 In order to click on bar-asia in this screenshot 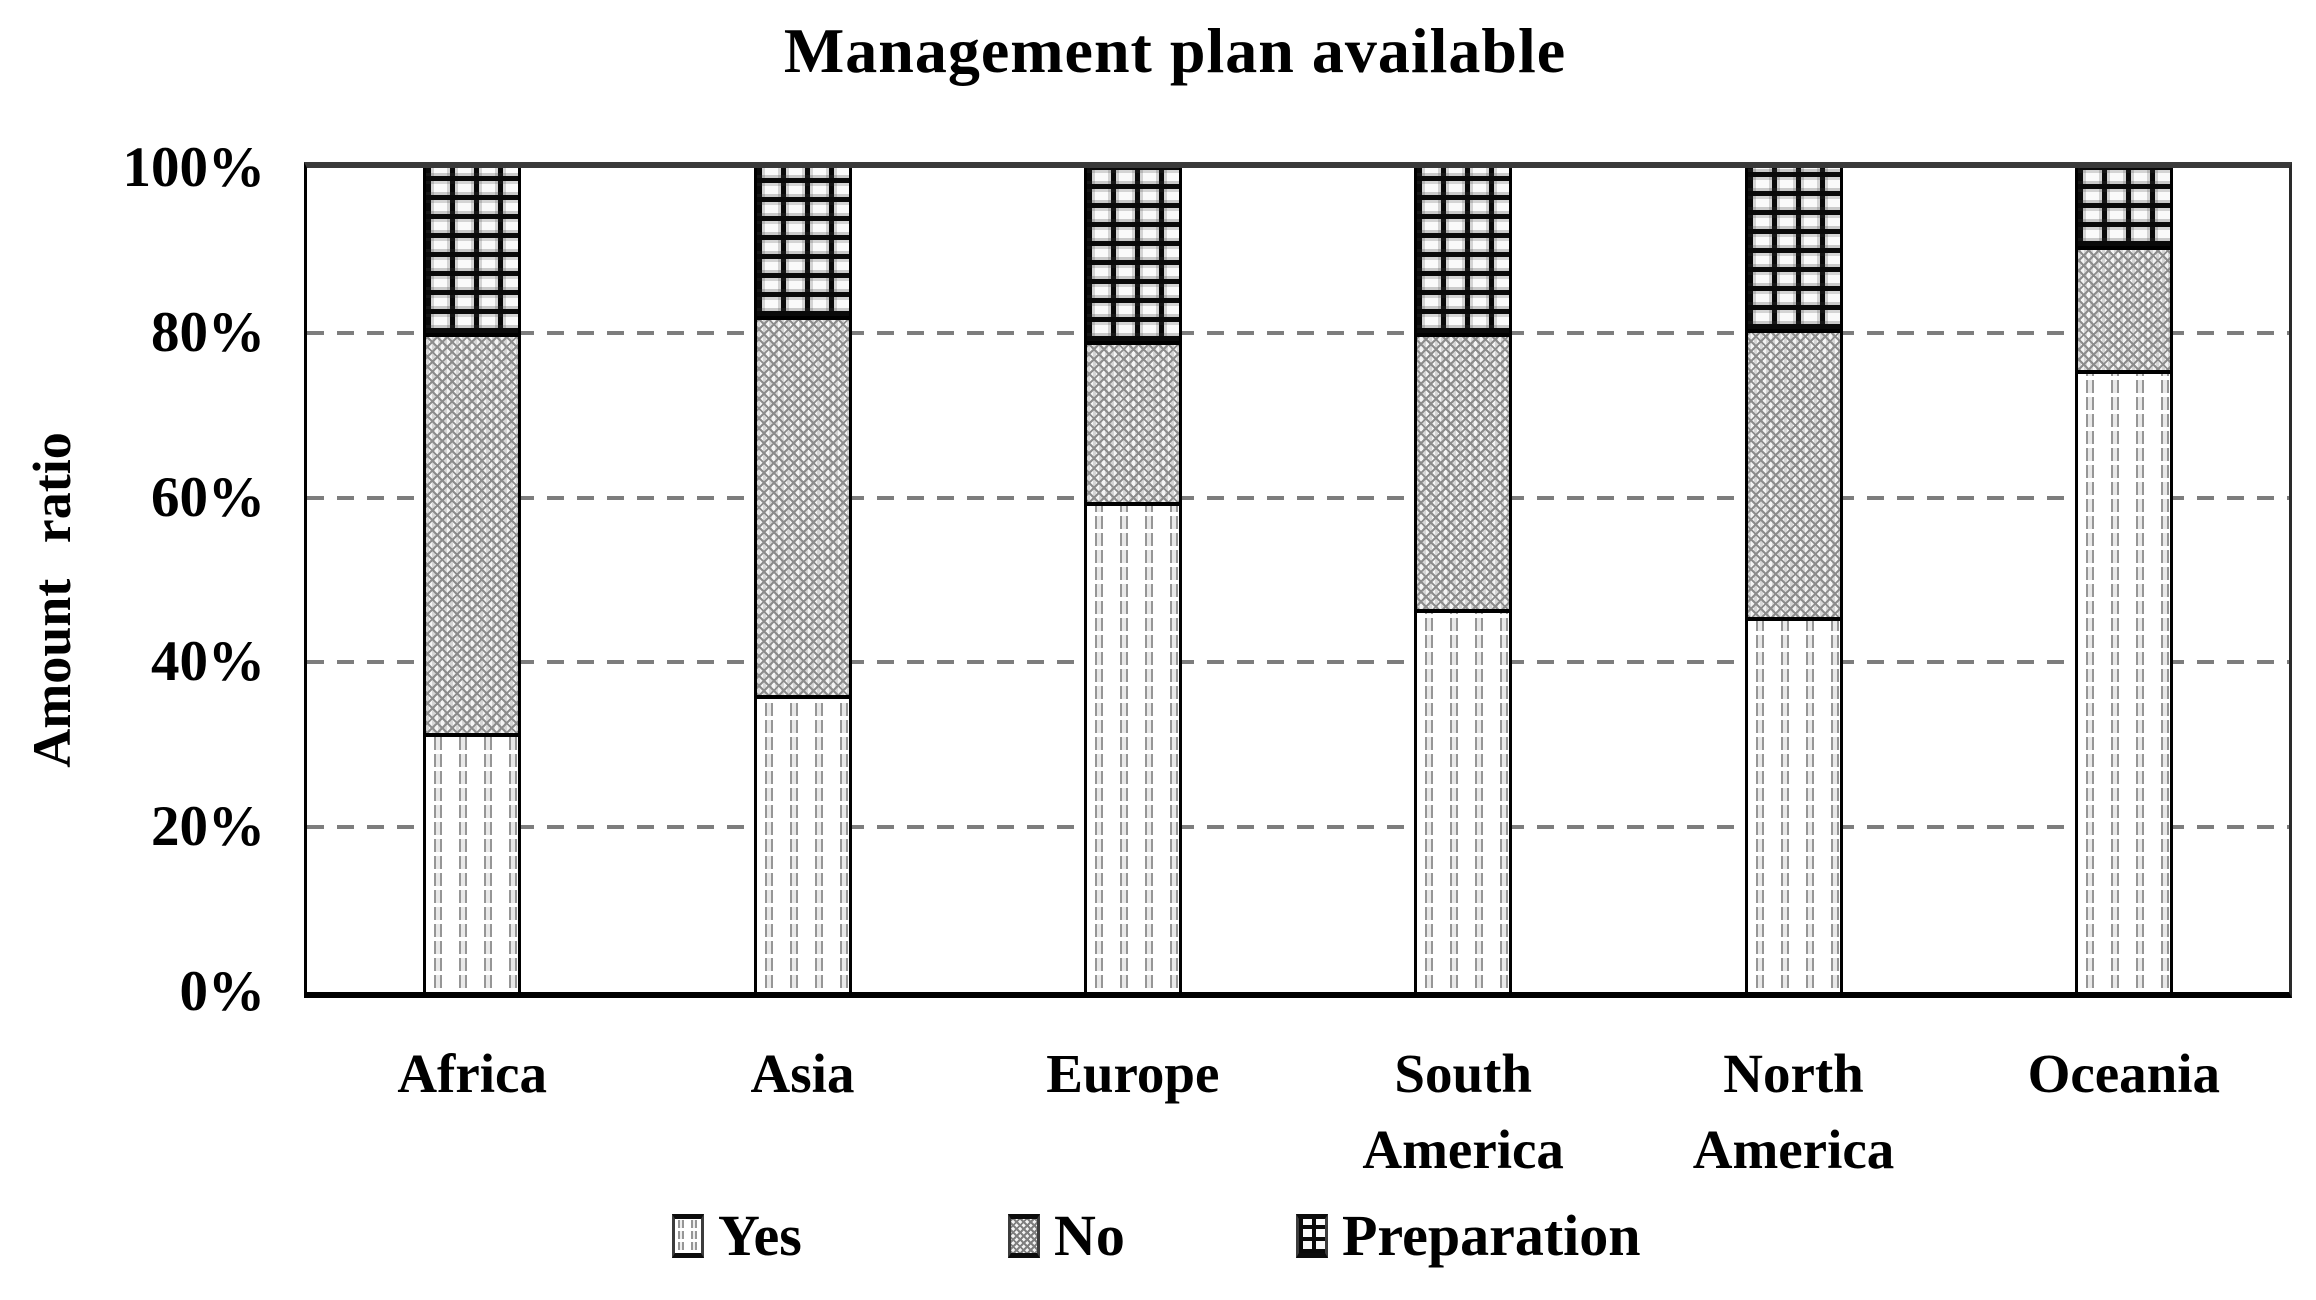, I will do `click(802, 580)`.